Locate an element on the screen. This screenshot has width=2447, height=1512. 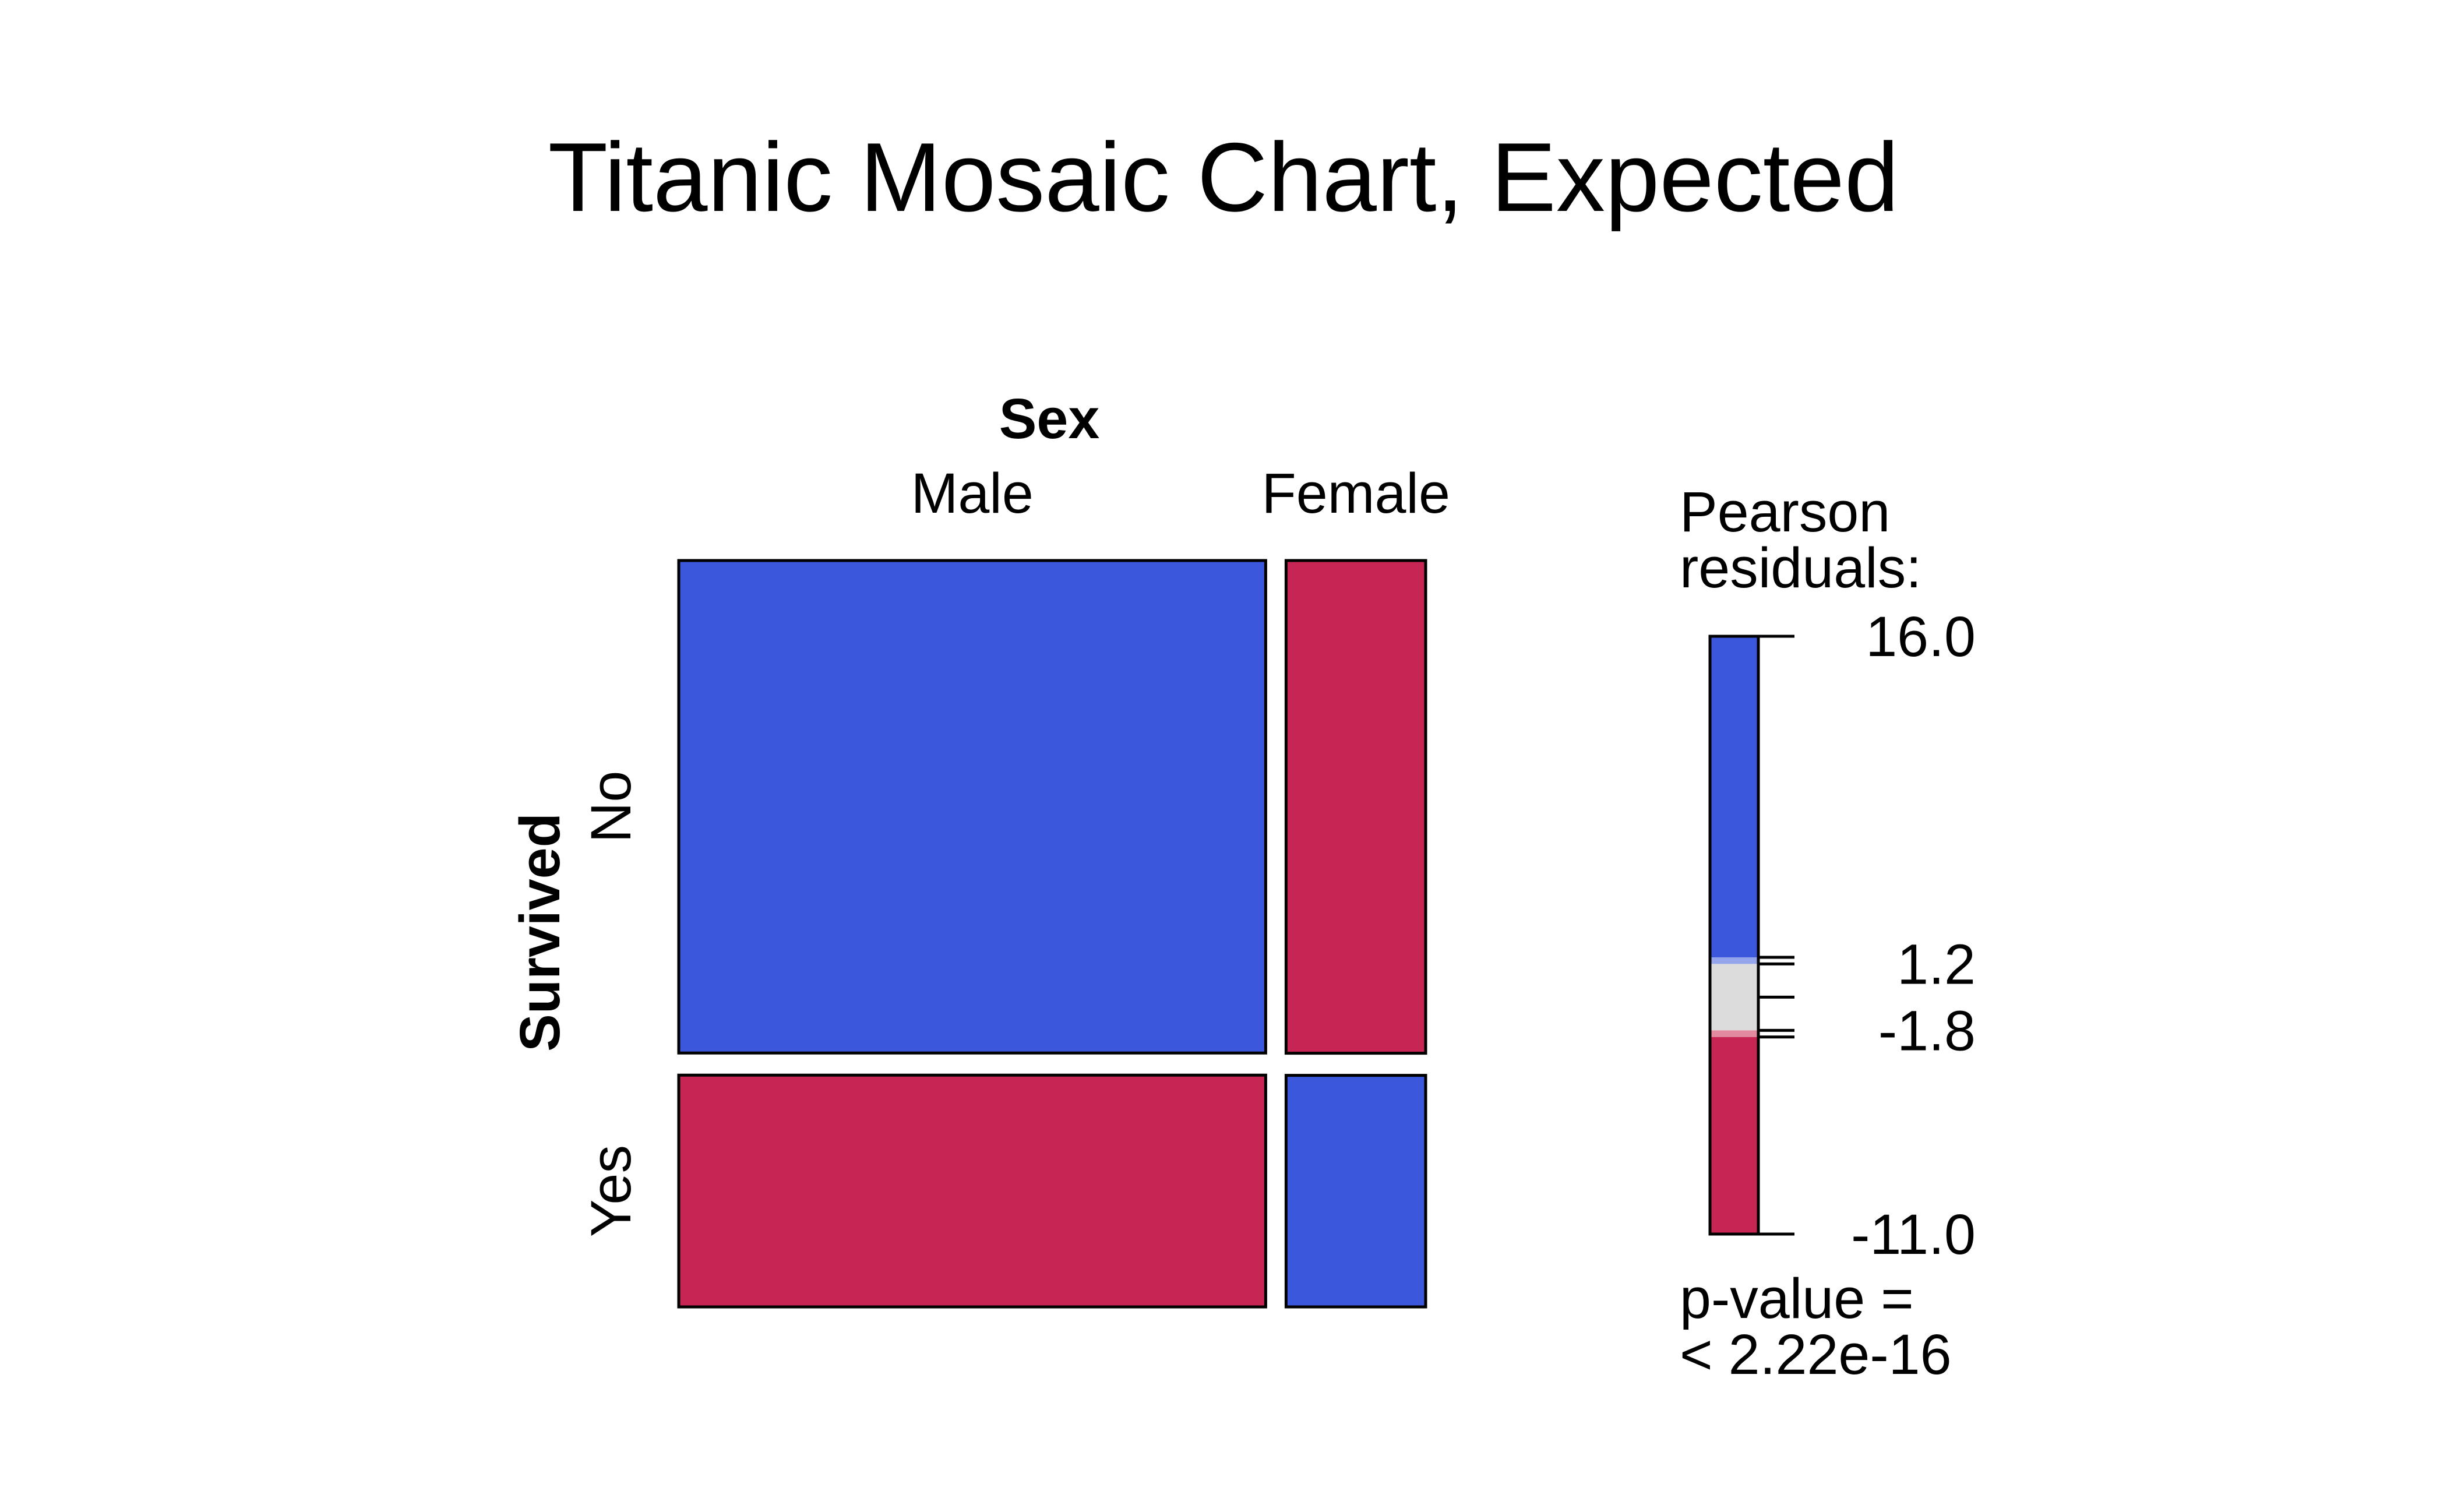
legend-ticks is located at coordinates (1776, 935).